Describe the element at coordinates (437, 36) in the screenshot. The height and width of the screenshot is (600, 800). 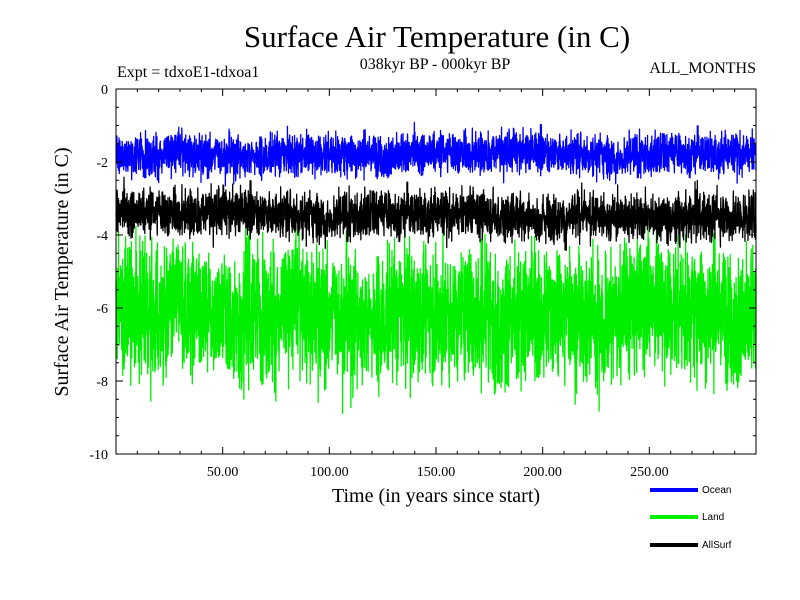
I see `chart-title: Surface Air Temperature (in C)` at that location.